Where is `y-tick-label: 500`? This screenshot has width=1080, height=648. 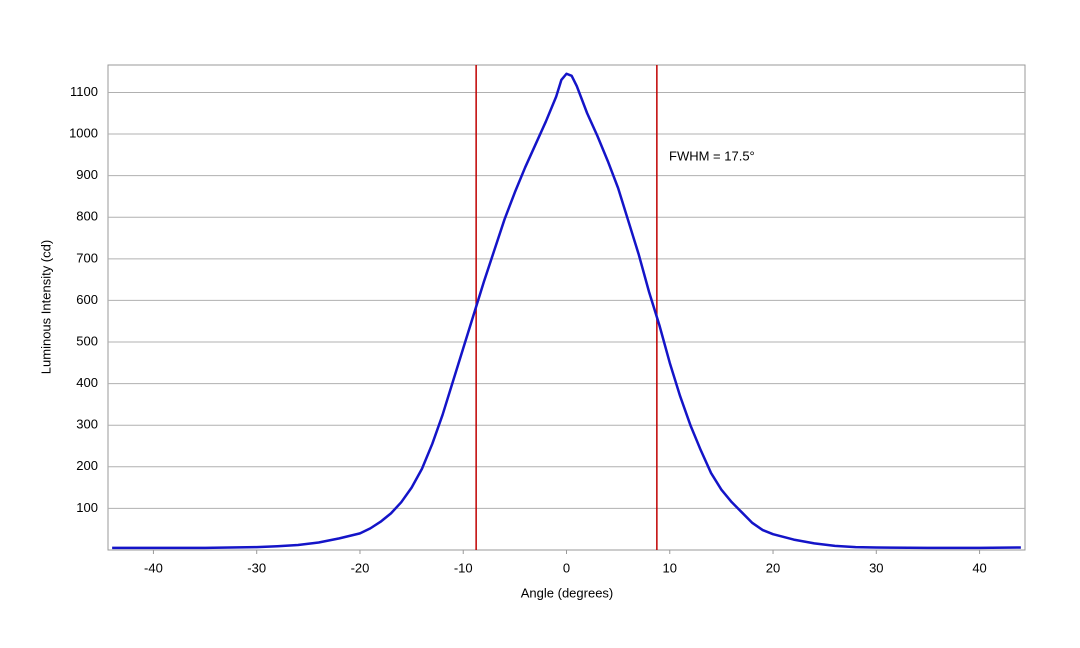
y-tick-label: 500 is located at coordinates (87, 340).